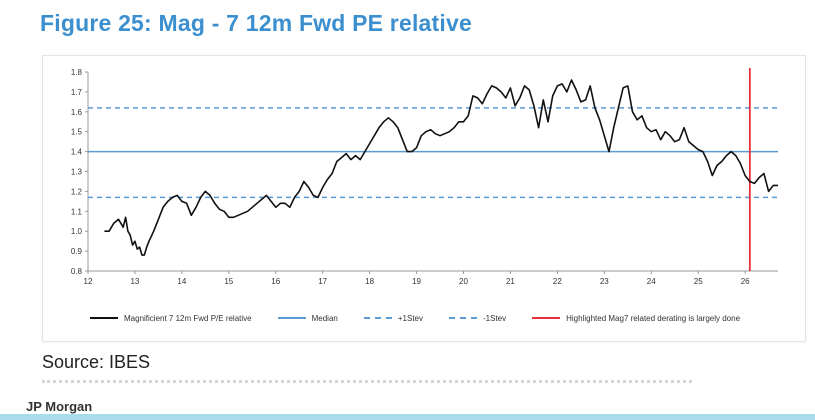 The height and width of the screenshot is (420, 815). What do you see at coordinates (324, 318) in the screenshot?
I see `legend-label-median: Median` at bounding box center [324, 318].